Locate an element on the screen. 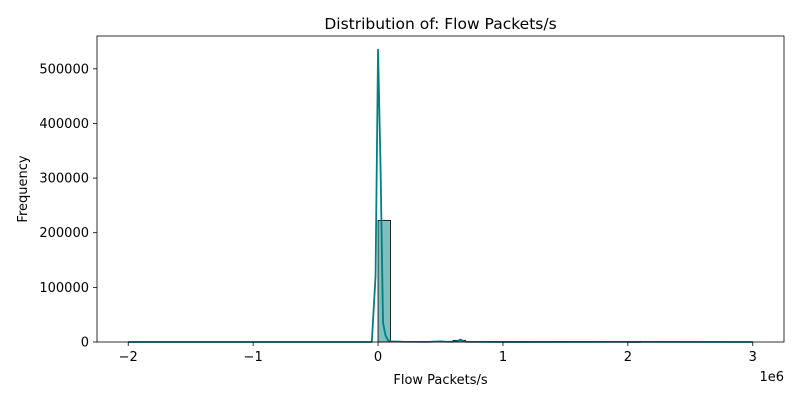 The width and height of the screenshot is (800, 400). y-tick-label: 0 is located at coordinates (85, 343).